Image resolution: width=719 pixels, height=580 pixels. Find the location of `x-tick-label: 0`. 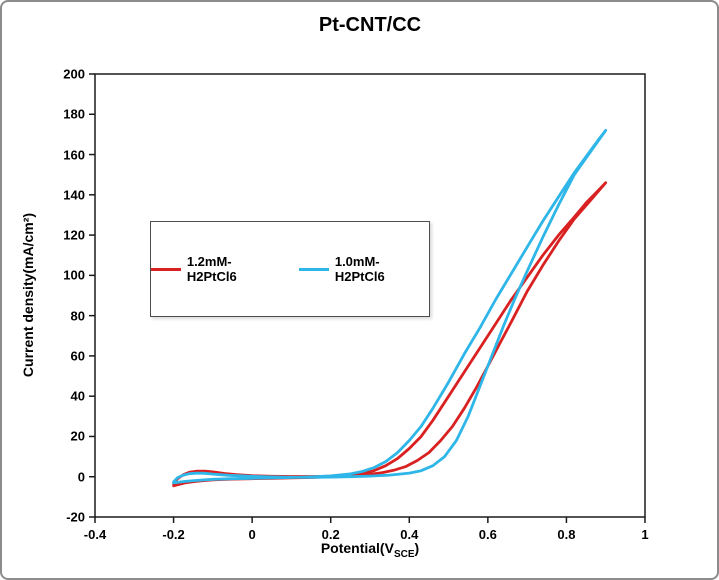

x-tick-label: 0 is located at coordinates (252, 534).